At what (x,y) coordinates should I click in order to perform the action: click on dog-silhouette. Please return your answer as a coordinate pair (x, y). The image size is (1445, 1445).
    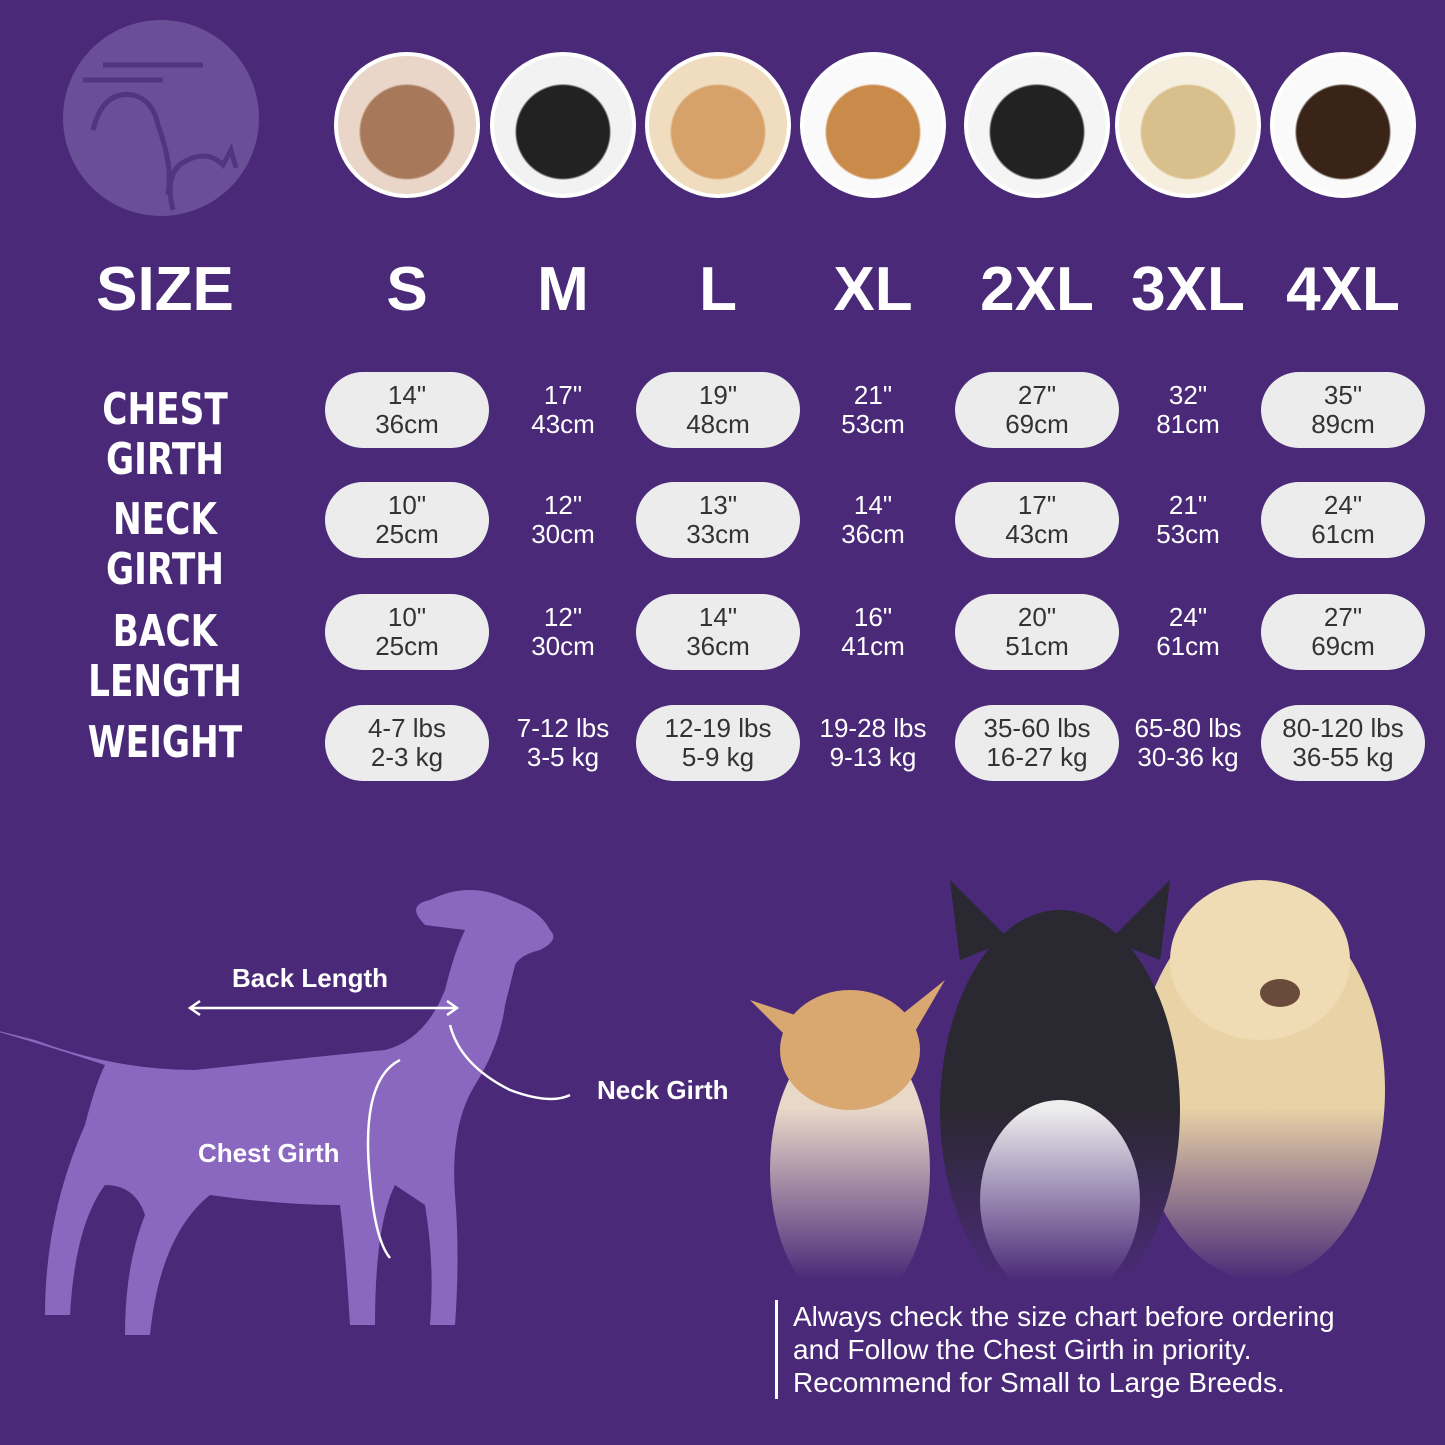
    Looking at the image, I should click on (277, 1112).